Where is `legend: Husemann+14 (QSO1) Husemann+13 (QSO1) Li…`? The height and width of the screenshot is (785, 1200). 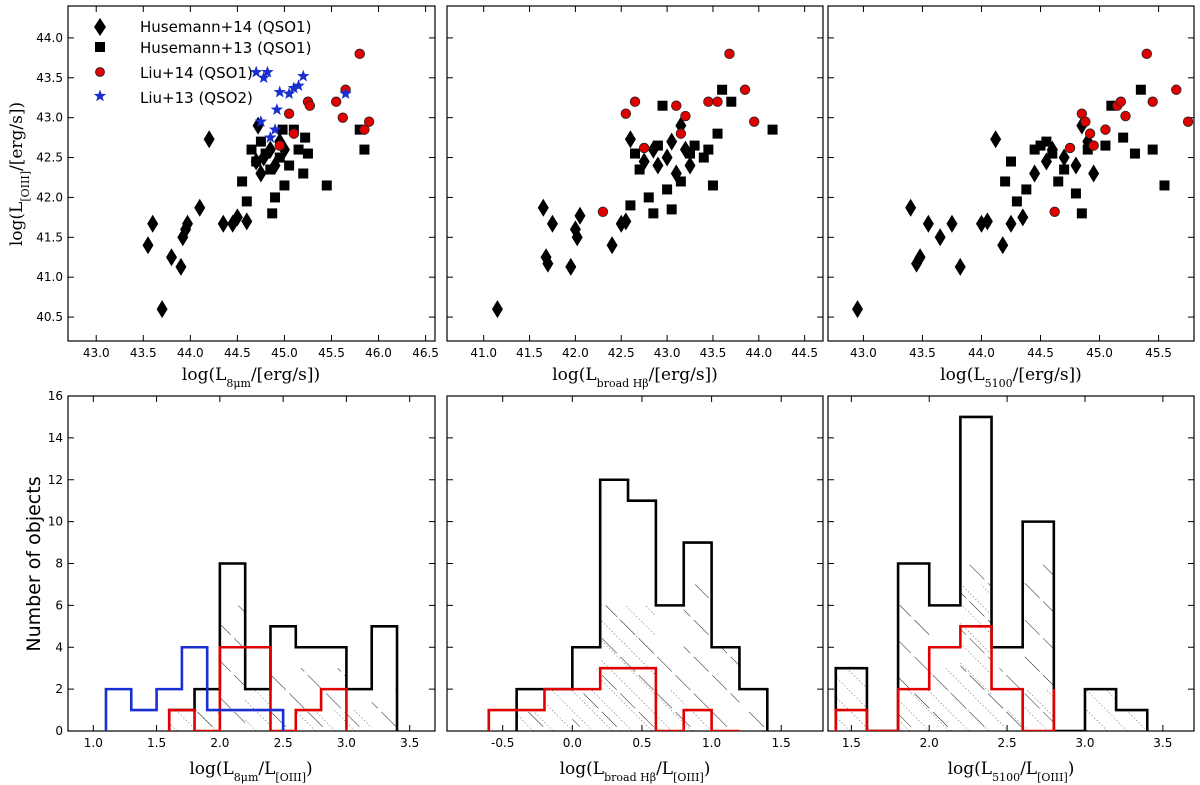
legend: Husemann+14 (QSO1) Husemann+13 (QSO1) Li… is located at coordinates (202, 62).